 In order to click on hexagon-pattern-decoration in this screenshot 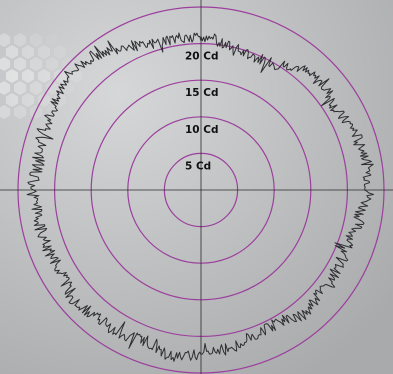, I will do `click(41, 76)`.